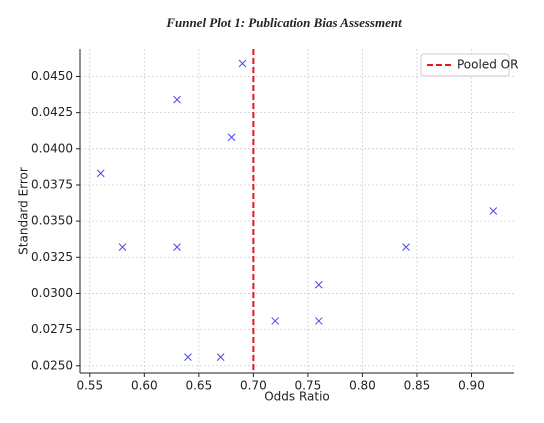  I want to click on y-tick-label: 0.0400, so click(52, 148).